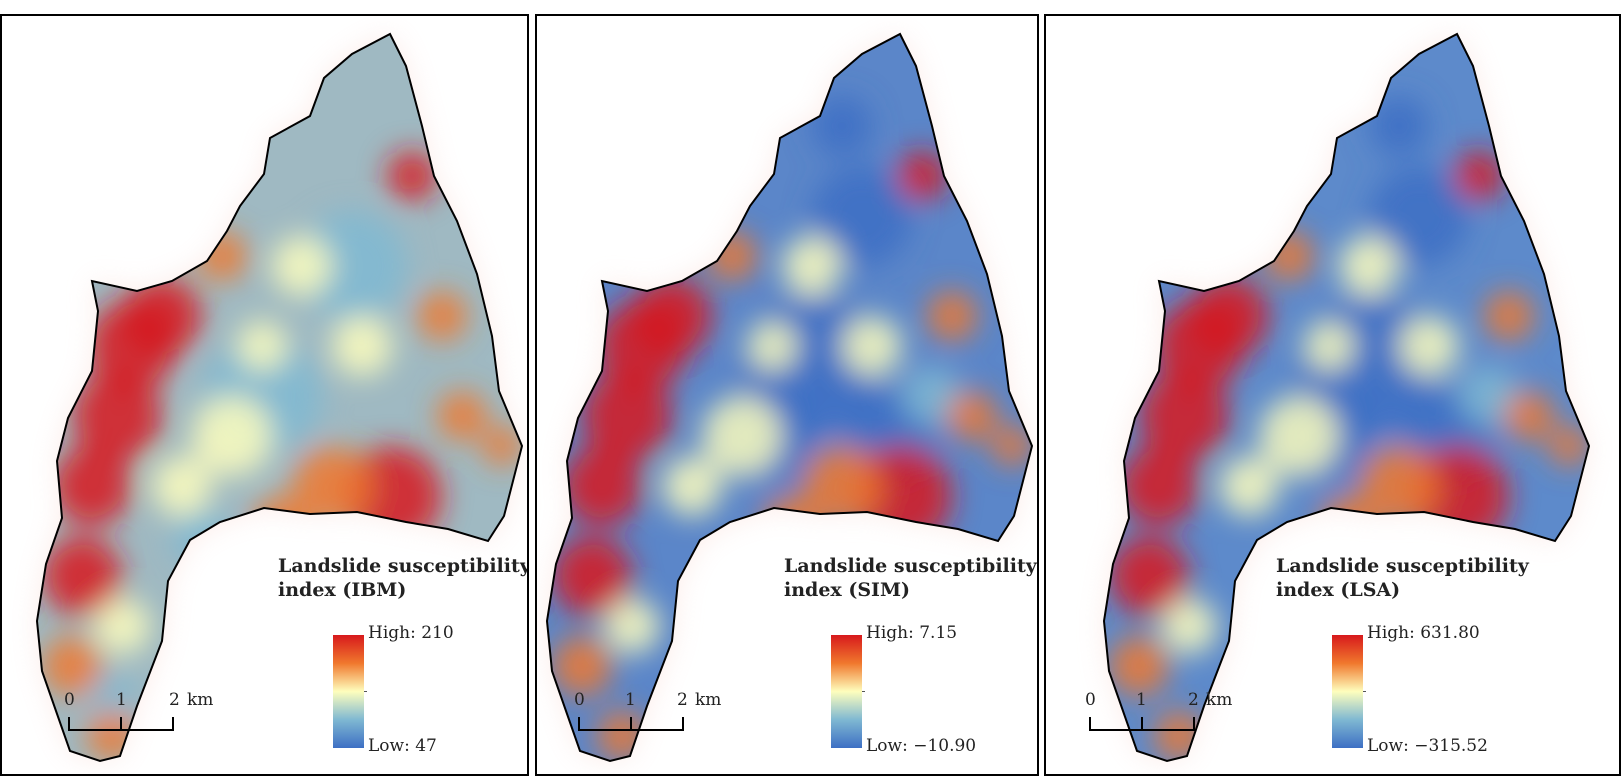  Describe the element at coordinates (1338, 590) in the screenshot. I see `legend-title-line2: index (LSA)` at that location.